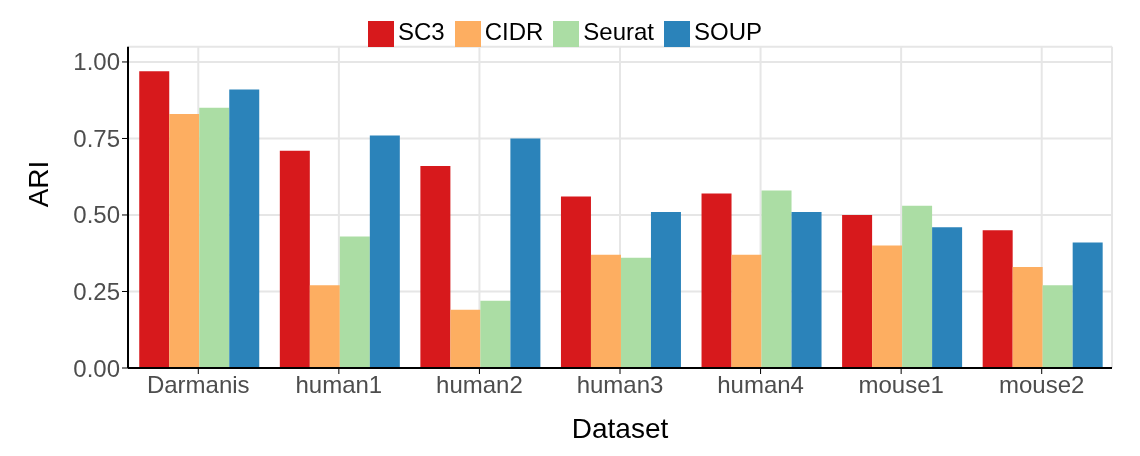  What do you see at coordinates (620, 385) in the screenshot?
I see `x-tick-label: human3` at bounding box center [620, 385].